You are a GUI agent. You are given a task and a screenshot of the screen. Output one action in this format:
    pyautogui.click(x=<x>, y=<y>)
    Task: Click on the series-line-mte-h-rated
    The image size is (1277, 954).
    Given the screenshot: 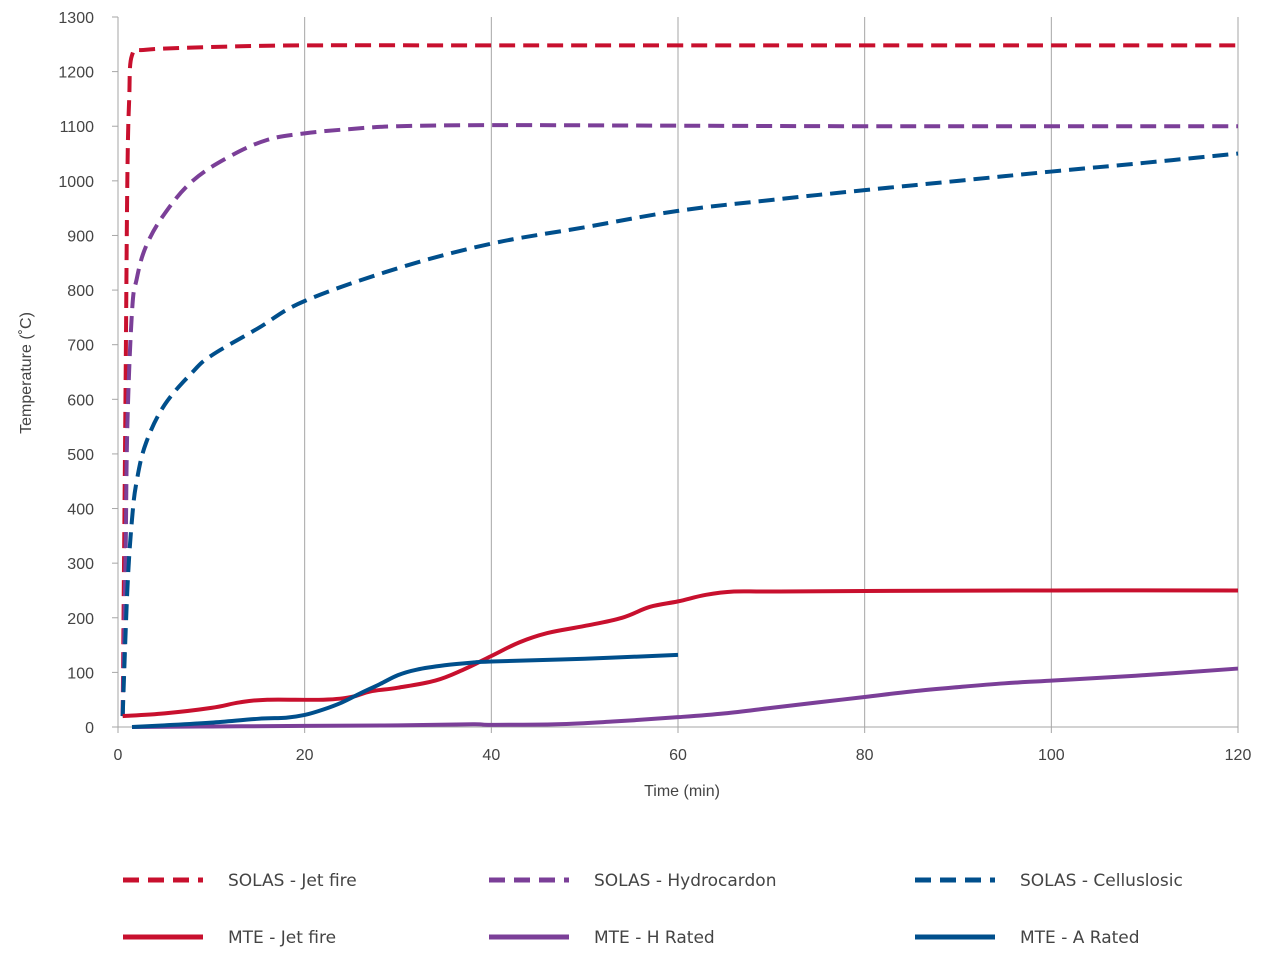 What is the action you would take?
    pyautogui.click(x=685, y=697)
    